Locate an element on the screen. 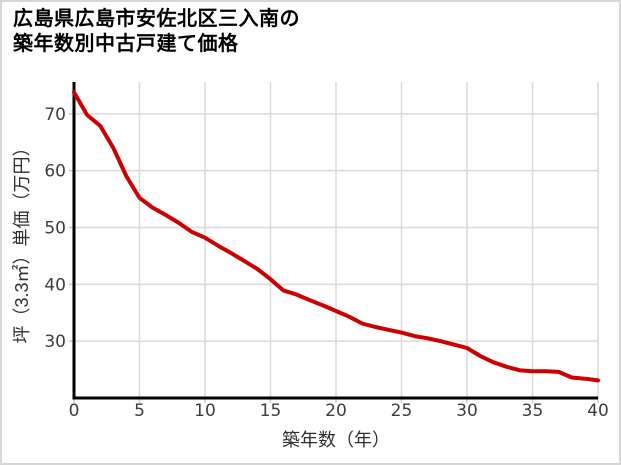 This screenshot has width=621, height=465. y-tick-label: 50 is located at coordinates (55, 228).